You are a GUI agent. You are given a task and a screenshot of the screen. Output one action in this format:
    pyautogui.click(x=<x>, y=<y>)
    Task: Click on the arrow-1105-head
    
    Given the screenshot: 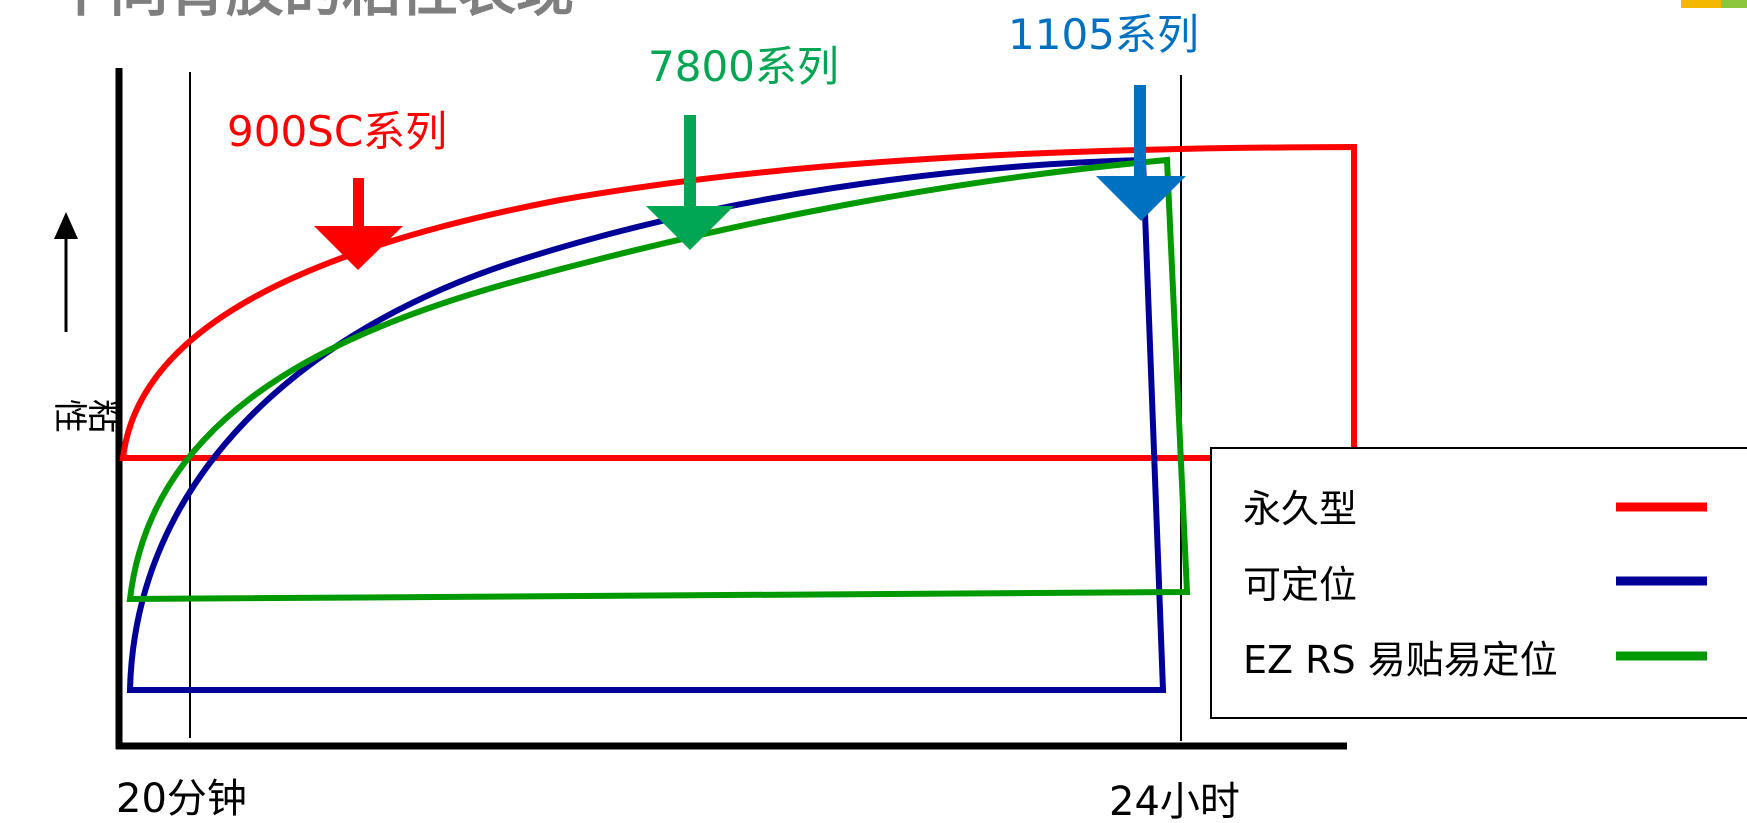 What is the action you would take?
    pyautogui.click(x=1141, y=198)
    